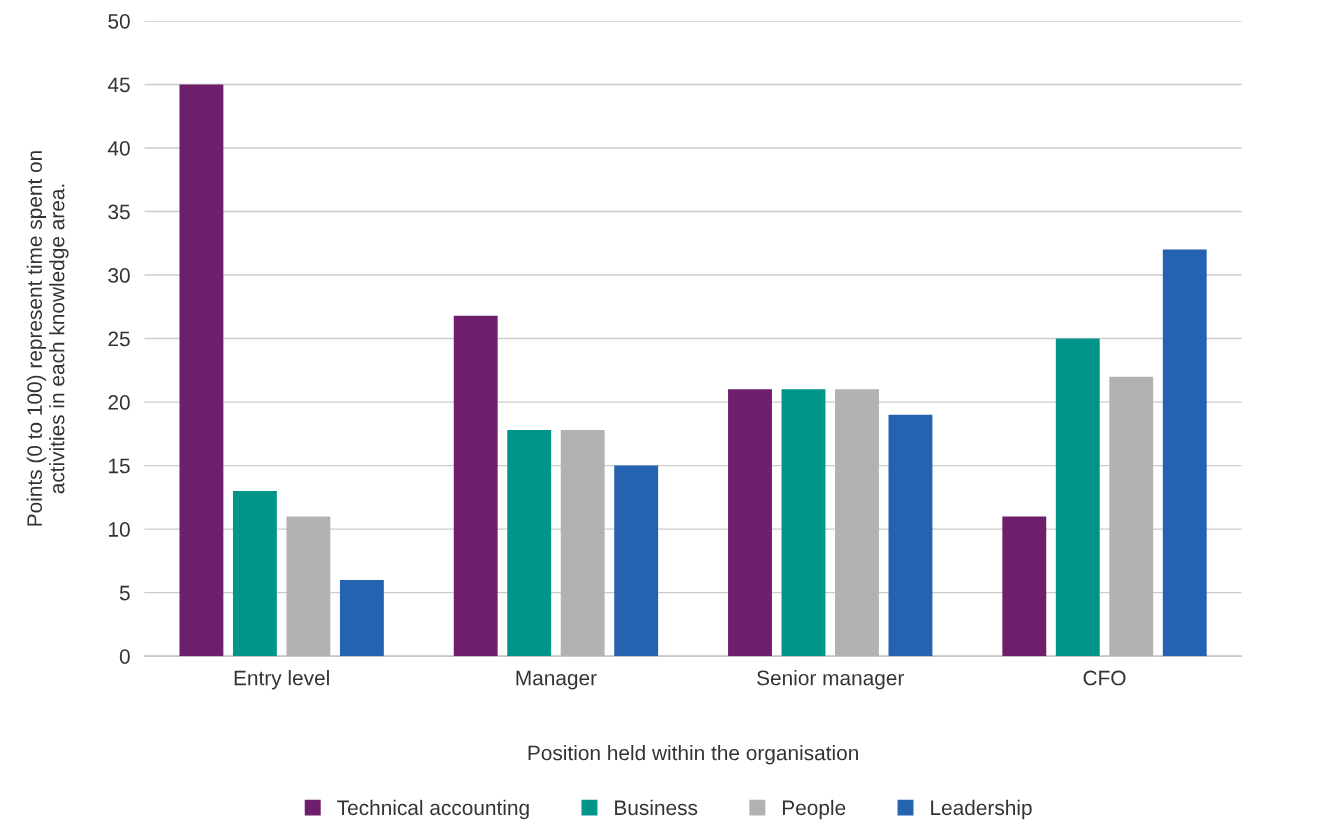 This screenshot has width=1338, height=838. Describe the element at coordinates (119, 212) in the screenshot. I see `y-tick-label: 35` at that location.